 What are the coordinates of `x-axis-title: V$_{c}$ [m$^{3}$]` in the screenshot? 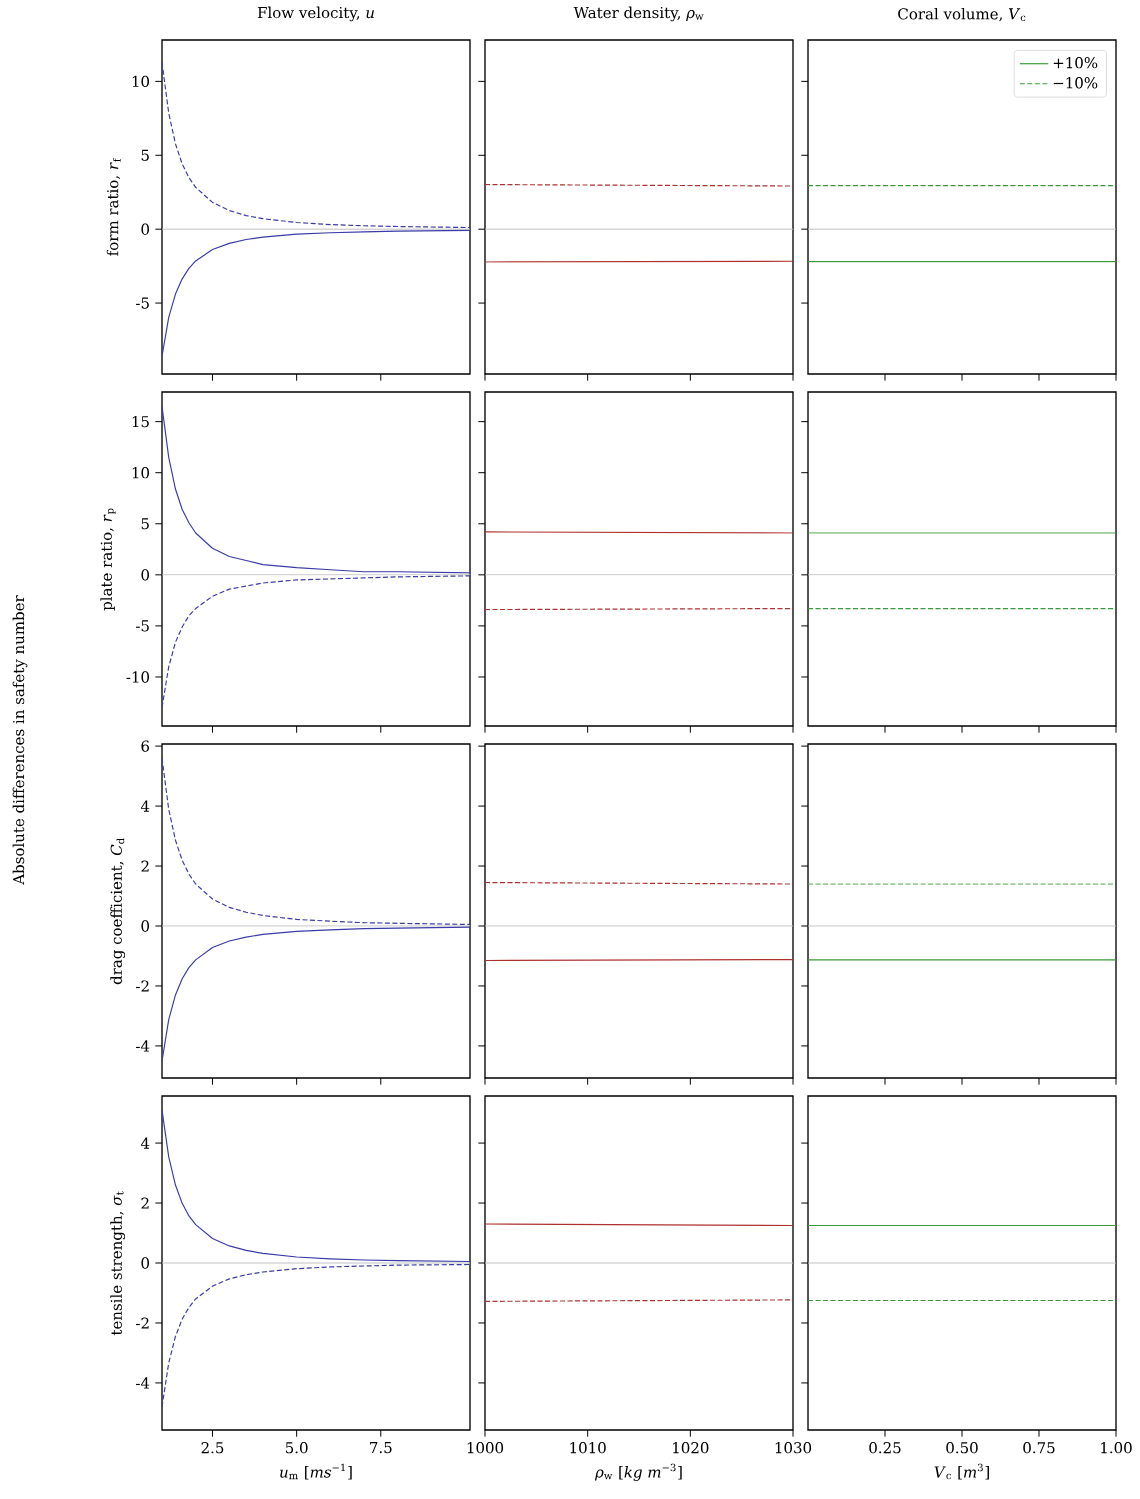 It's located at (961, 1471).